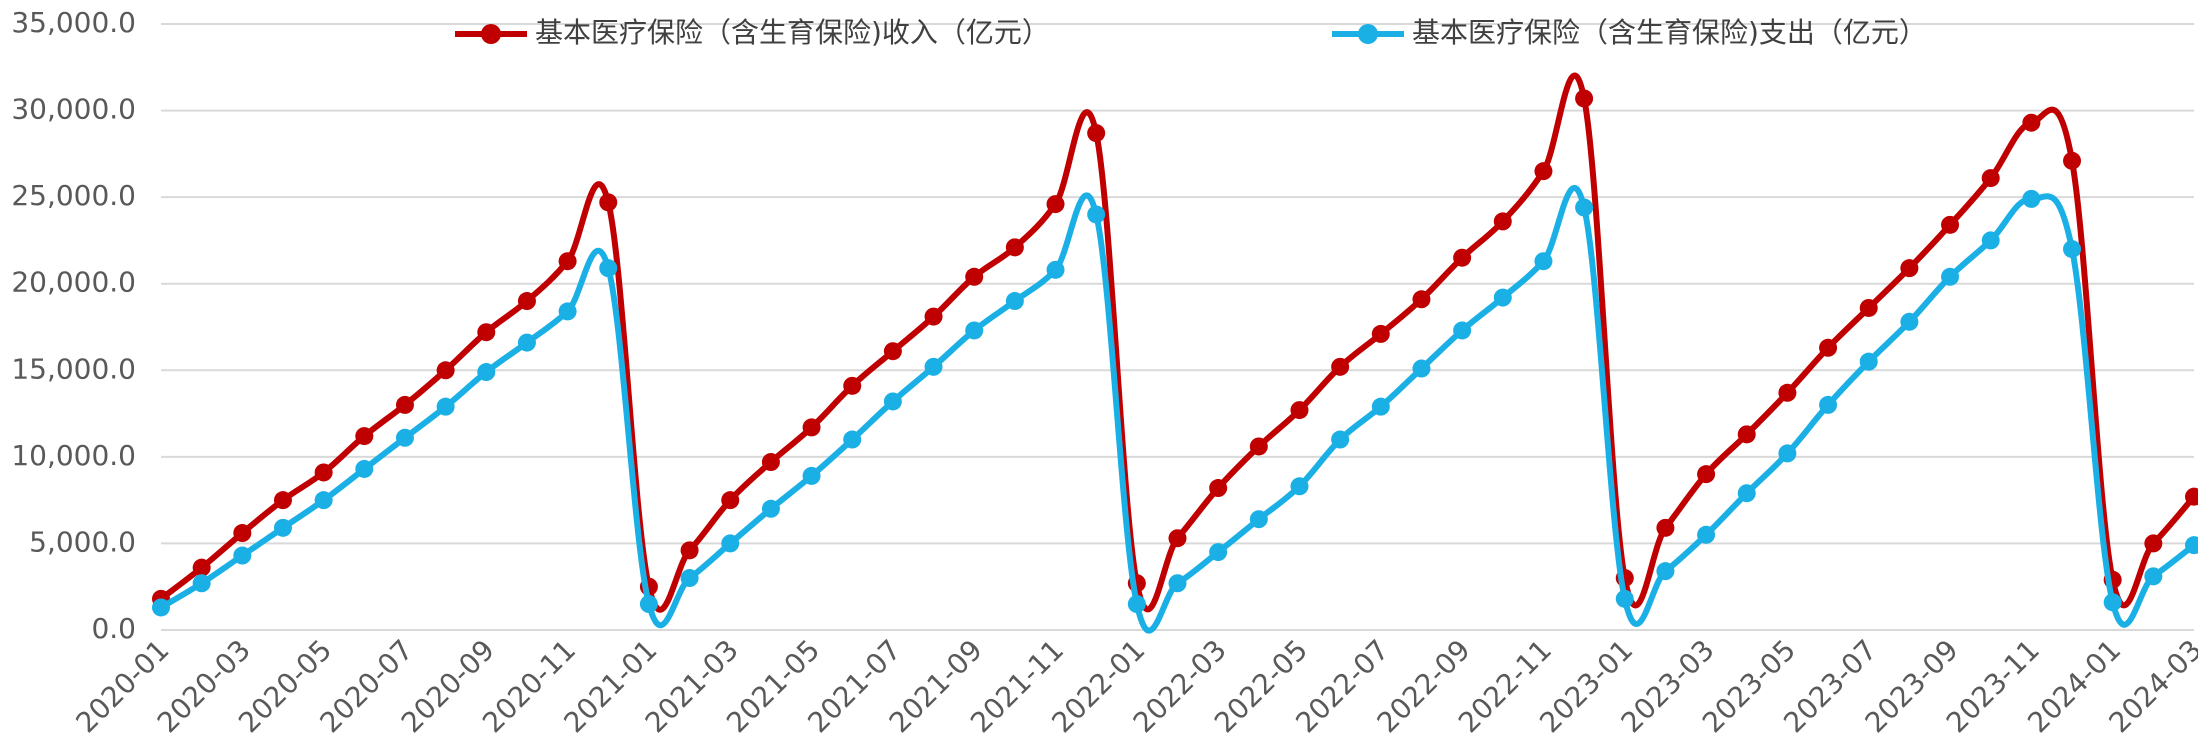 The width and height of the screenshot is (2198, 751). I want to click on legend-label: 基本医疗保险（含生育保险)收入（亿元）, so click(792, 32).